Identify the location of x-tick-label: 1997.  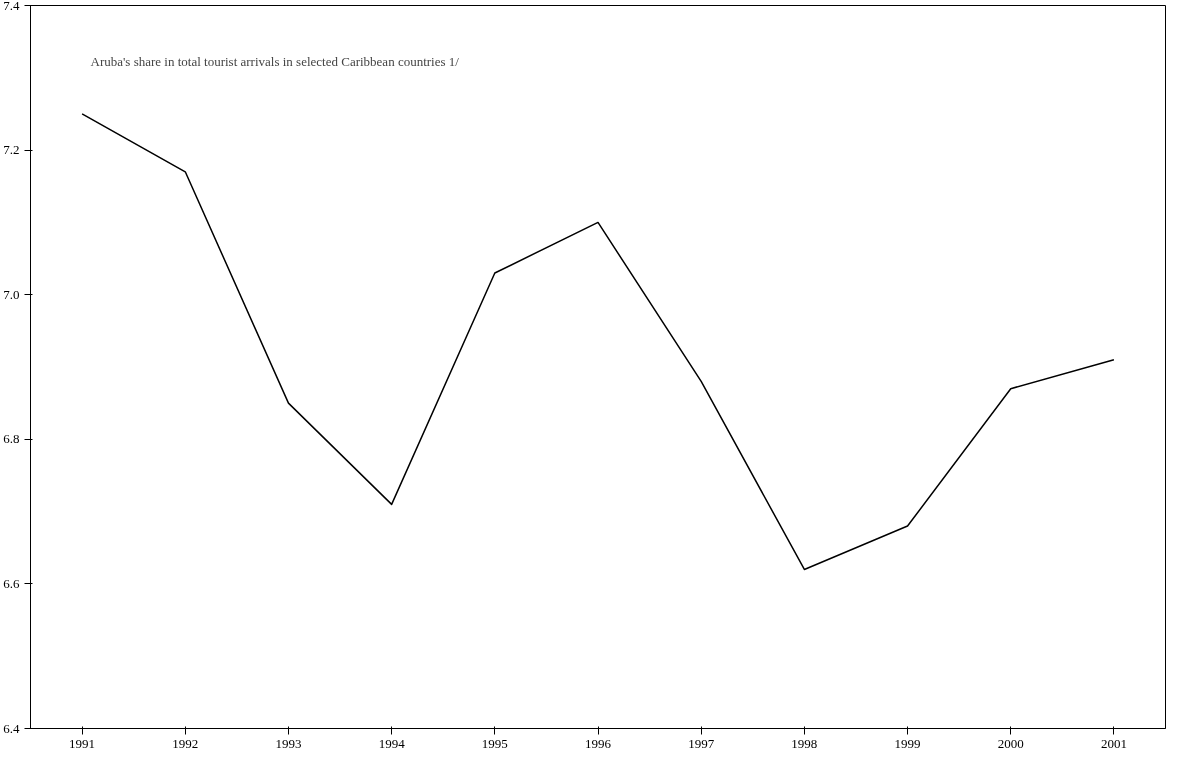
(701, 743).